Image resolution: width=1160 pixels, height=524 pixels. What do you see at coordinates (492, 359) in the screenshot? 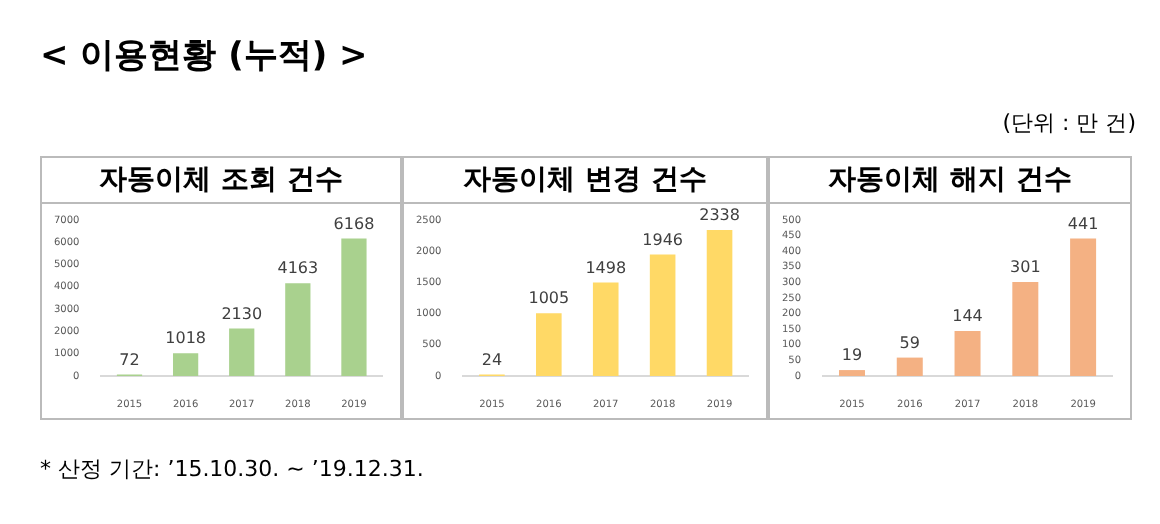
I see `data-label: 24` at bounding box center [492, 359].